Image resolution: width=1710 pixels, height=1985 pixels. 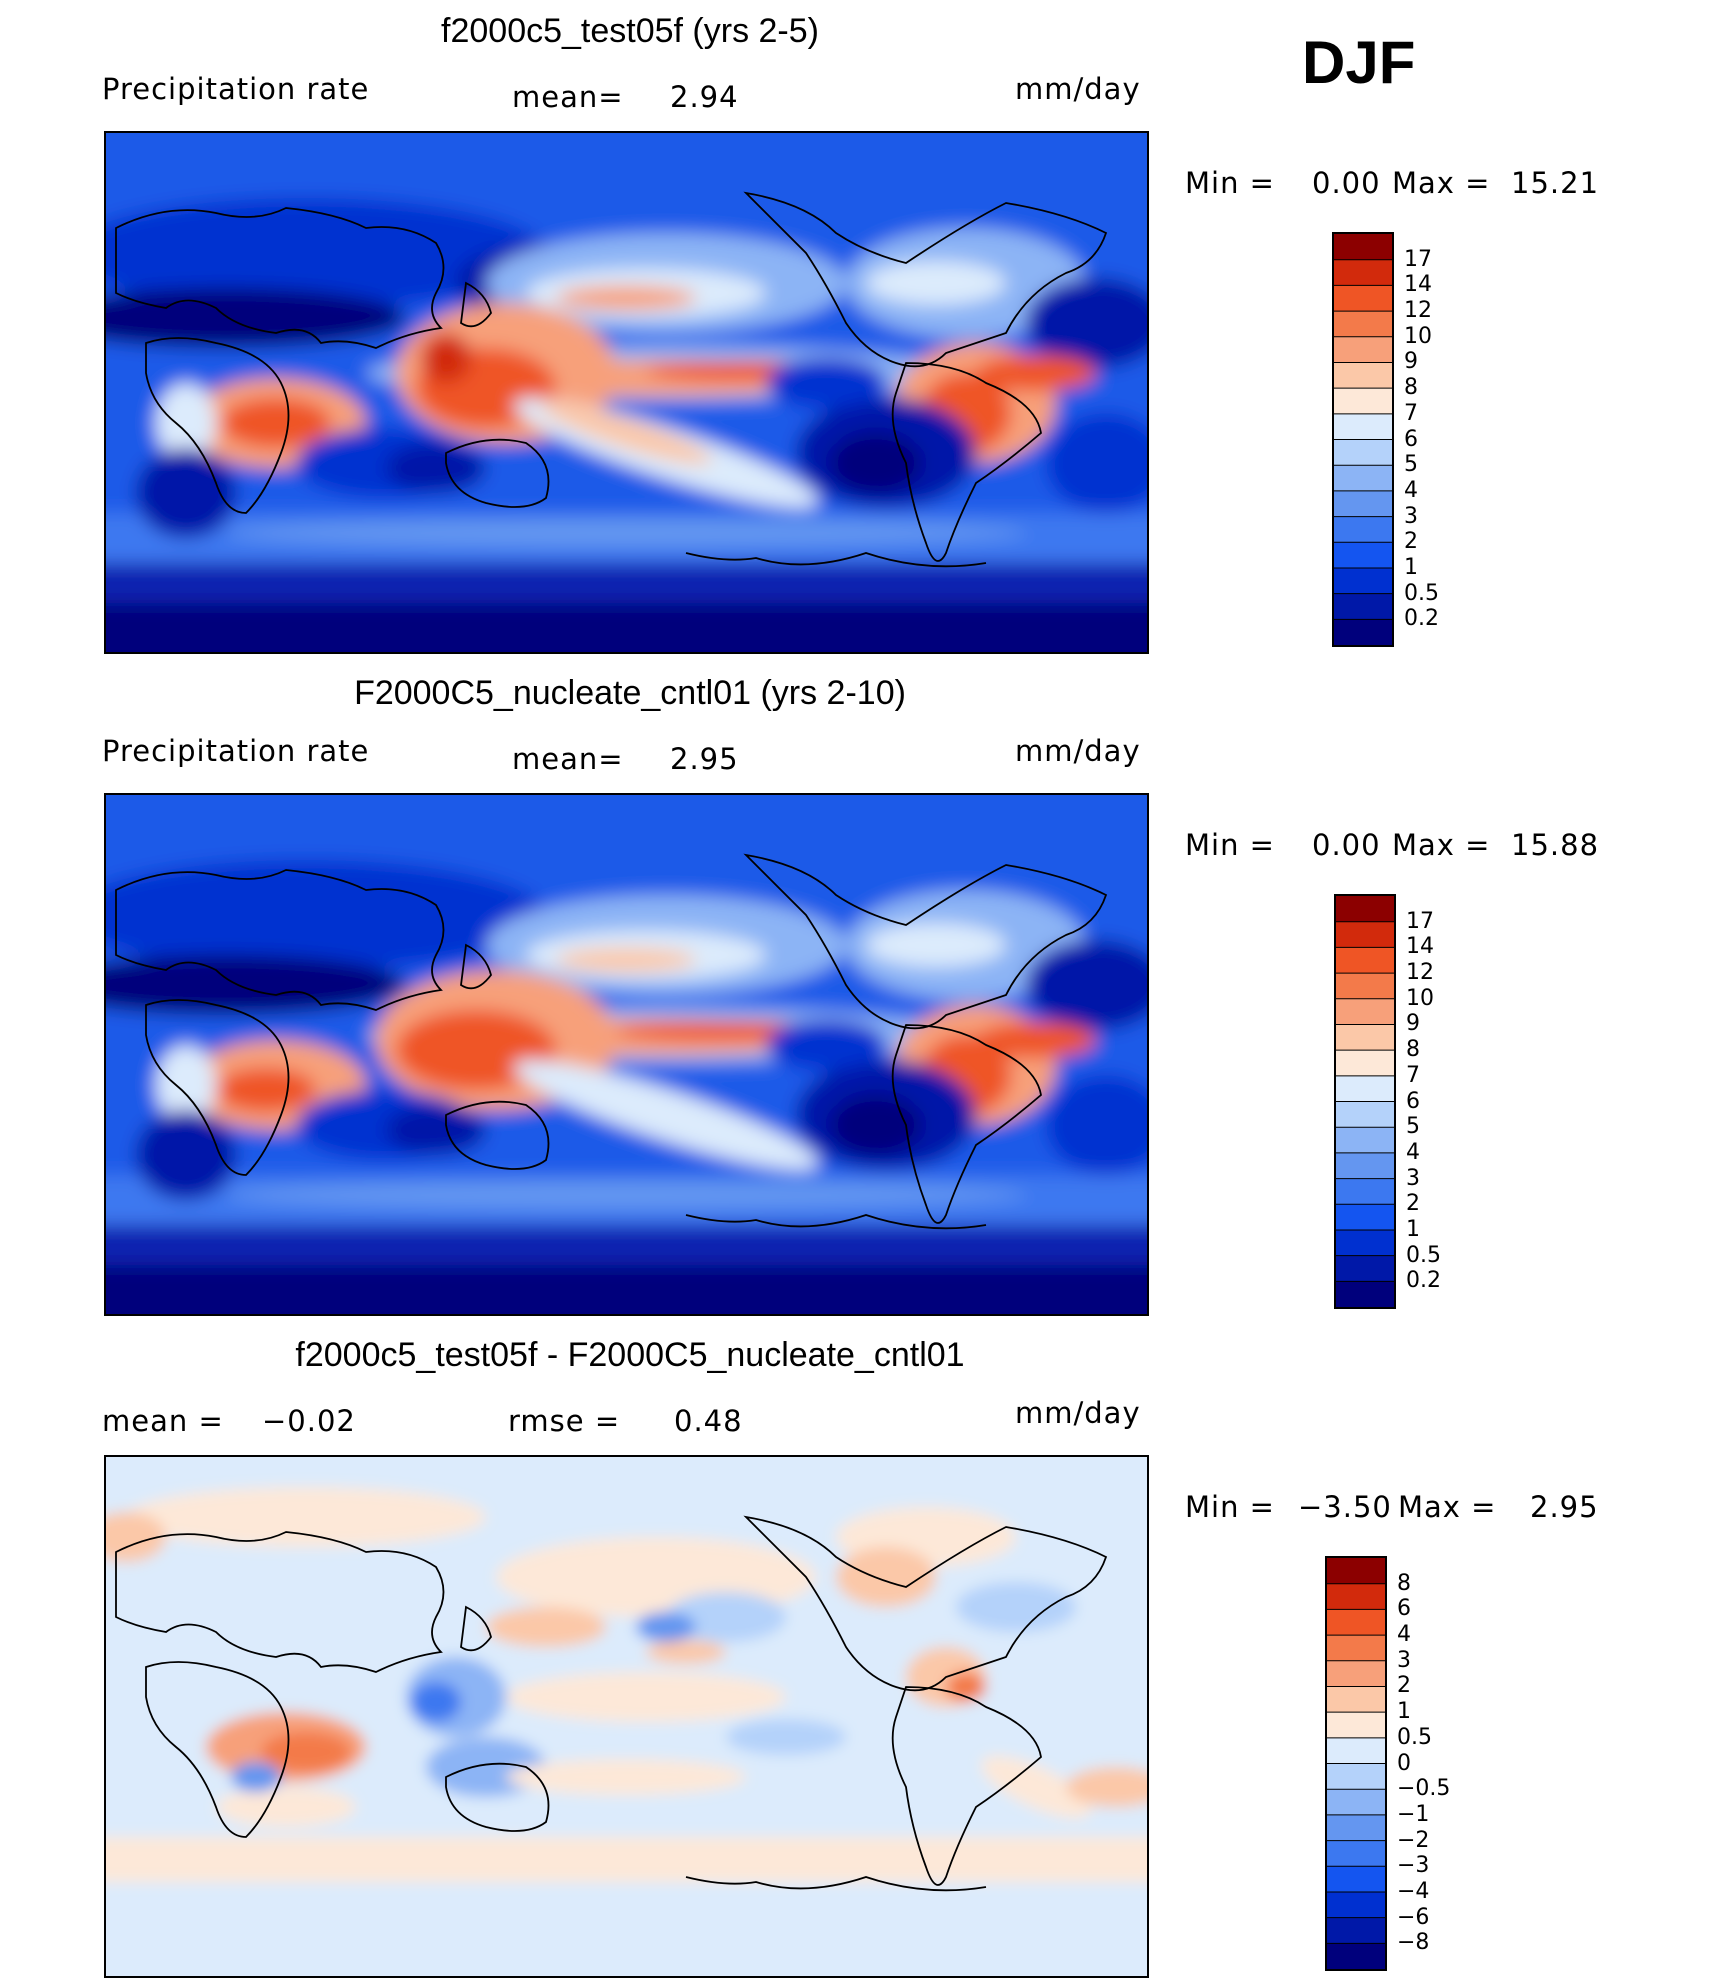 I want to click on panel-1-coastlines, so click(x=611, y=379).